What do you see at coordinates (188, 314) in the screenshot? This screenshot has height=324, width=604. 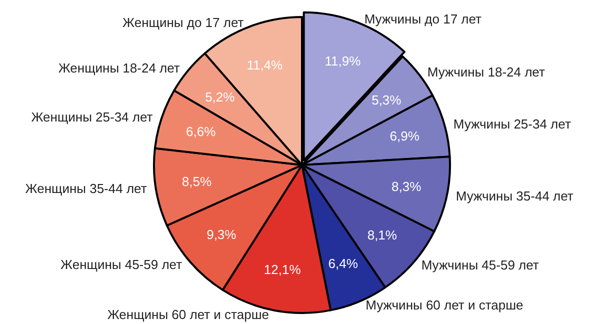 I see `slice-label: Женщины 60 лет и старше` at bounding box center [188, 314].